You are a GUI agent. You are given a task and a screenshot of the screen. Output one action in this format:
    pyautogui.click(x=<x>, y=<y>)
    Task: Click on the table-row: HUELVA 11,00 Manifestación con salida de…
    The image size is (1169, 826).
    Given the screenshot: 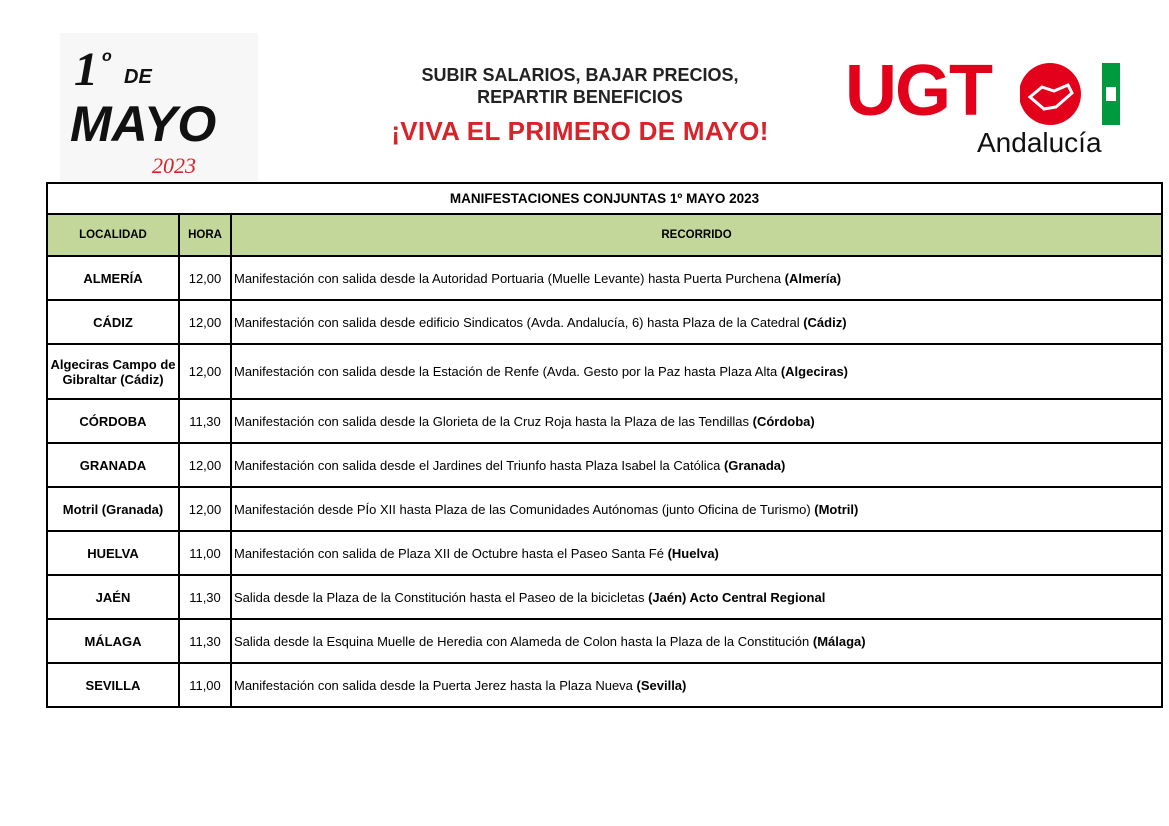 What is the action you would take?
    pyautogui.click(x=604, y=553)
    